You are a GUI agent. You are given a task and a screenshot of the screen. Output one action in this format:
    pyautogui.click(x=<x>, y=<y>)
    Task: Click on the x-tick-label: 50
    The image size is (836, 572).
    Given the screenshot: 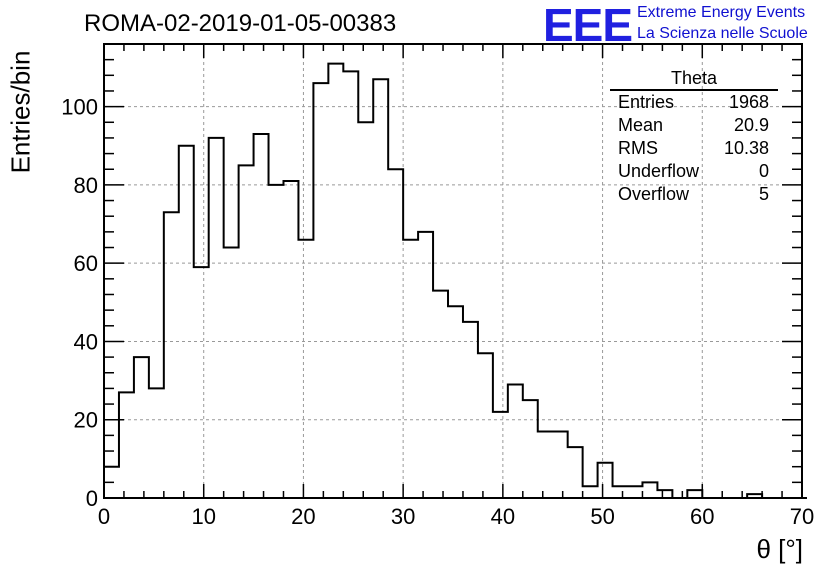 What is the action you would take?
    pyautogui.click(x=602, y=516)
    